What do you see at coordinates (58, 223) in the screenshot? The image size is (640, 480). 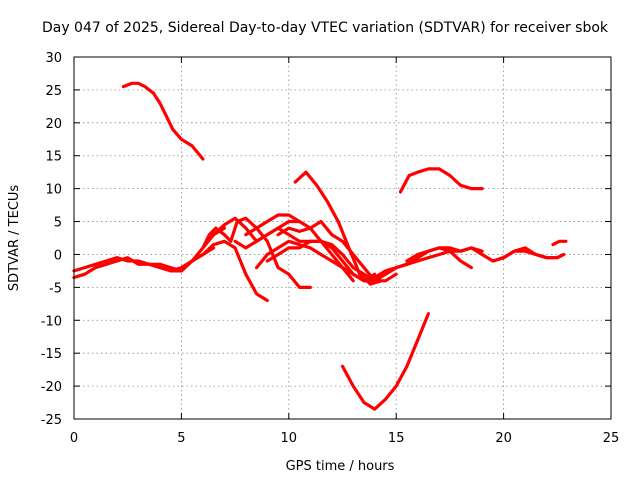 I see `y-tick-label: 5` at bounding box center [58, 223].